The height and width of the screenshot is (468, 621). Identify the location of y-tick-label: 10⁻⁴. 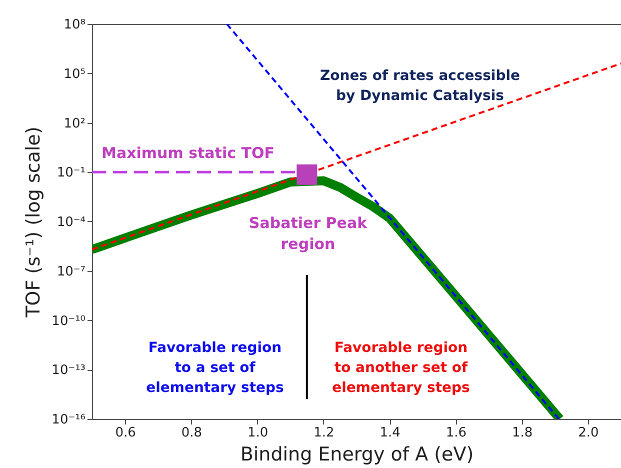
(71, 222).